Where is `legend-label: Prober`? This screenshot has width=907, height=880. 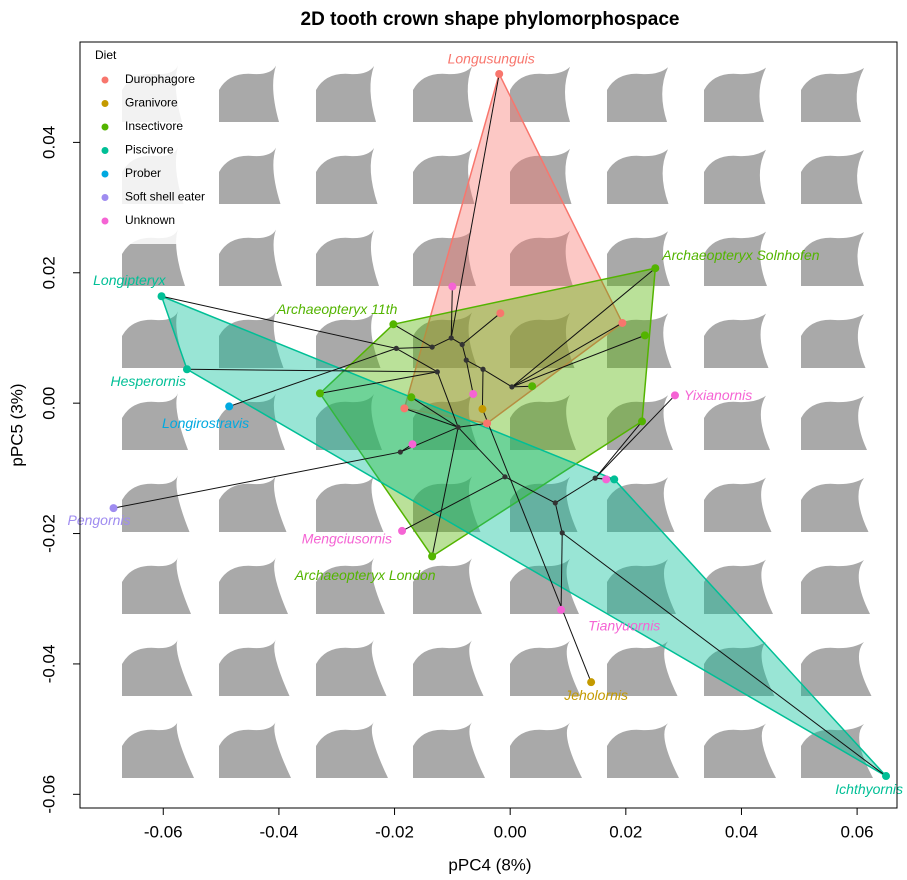 legend-label: Prober is located at coordinates (143, 173).